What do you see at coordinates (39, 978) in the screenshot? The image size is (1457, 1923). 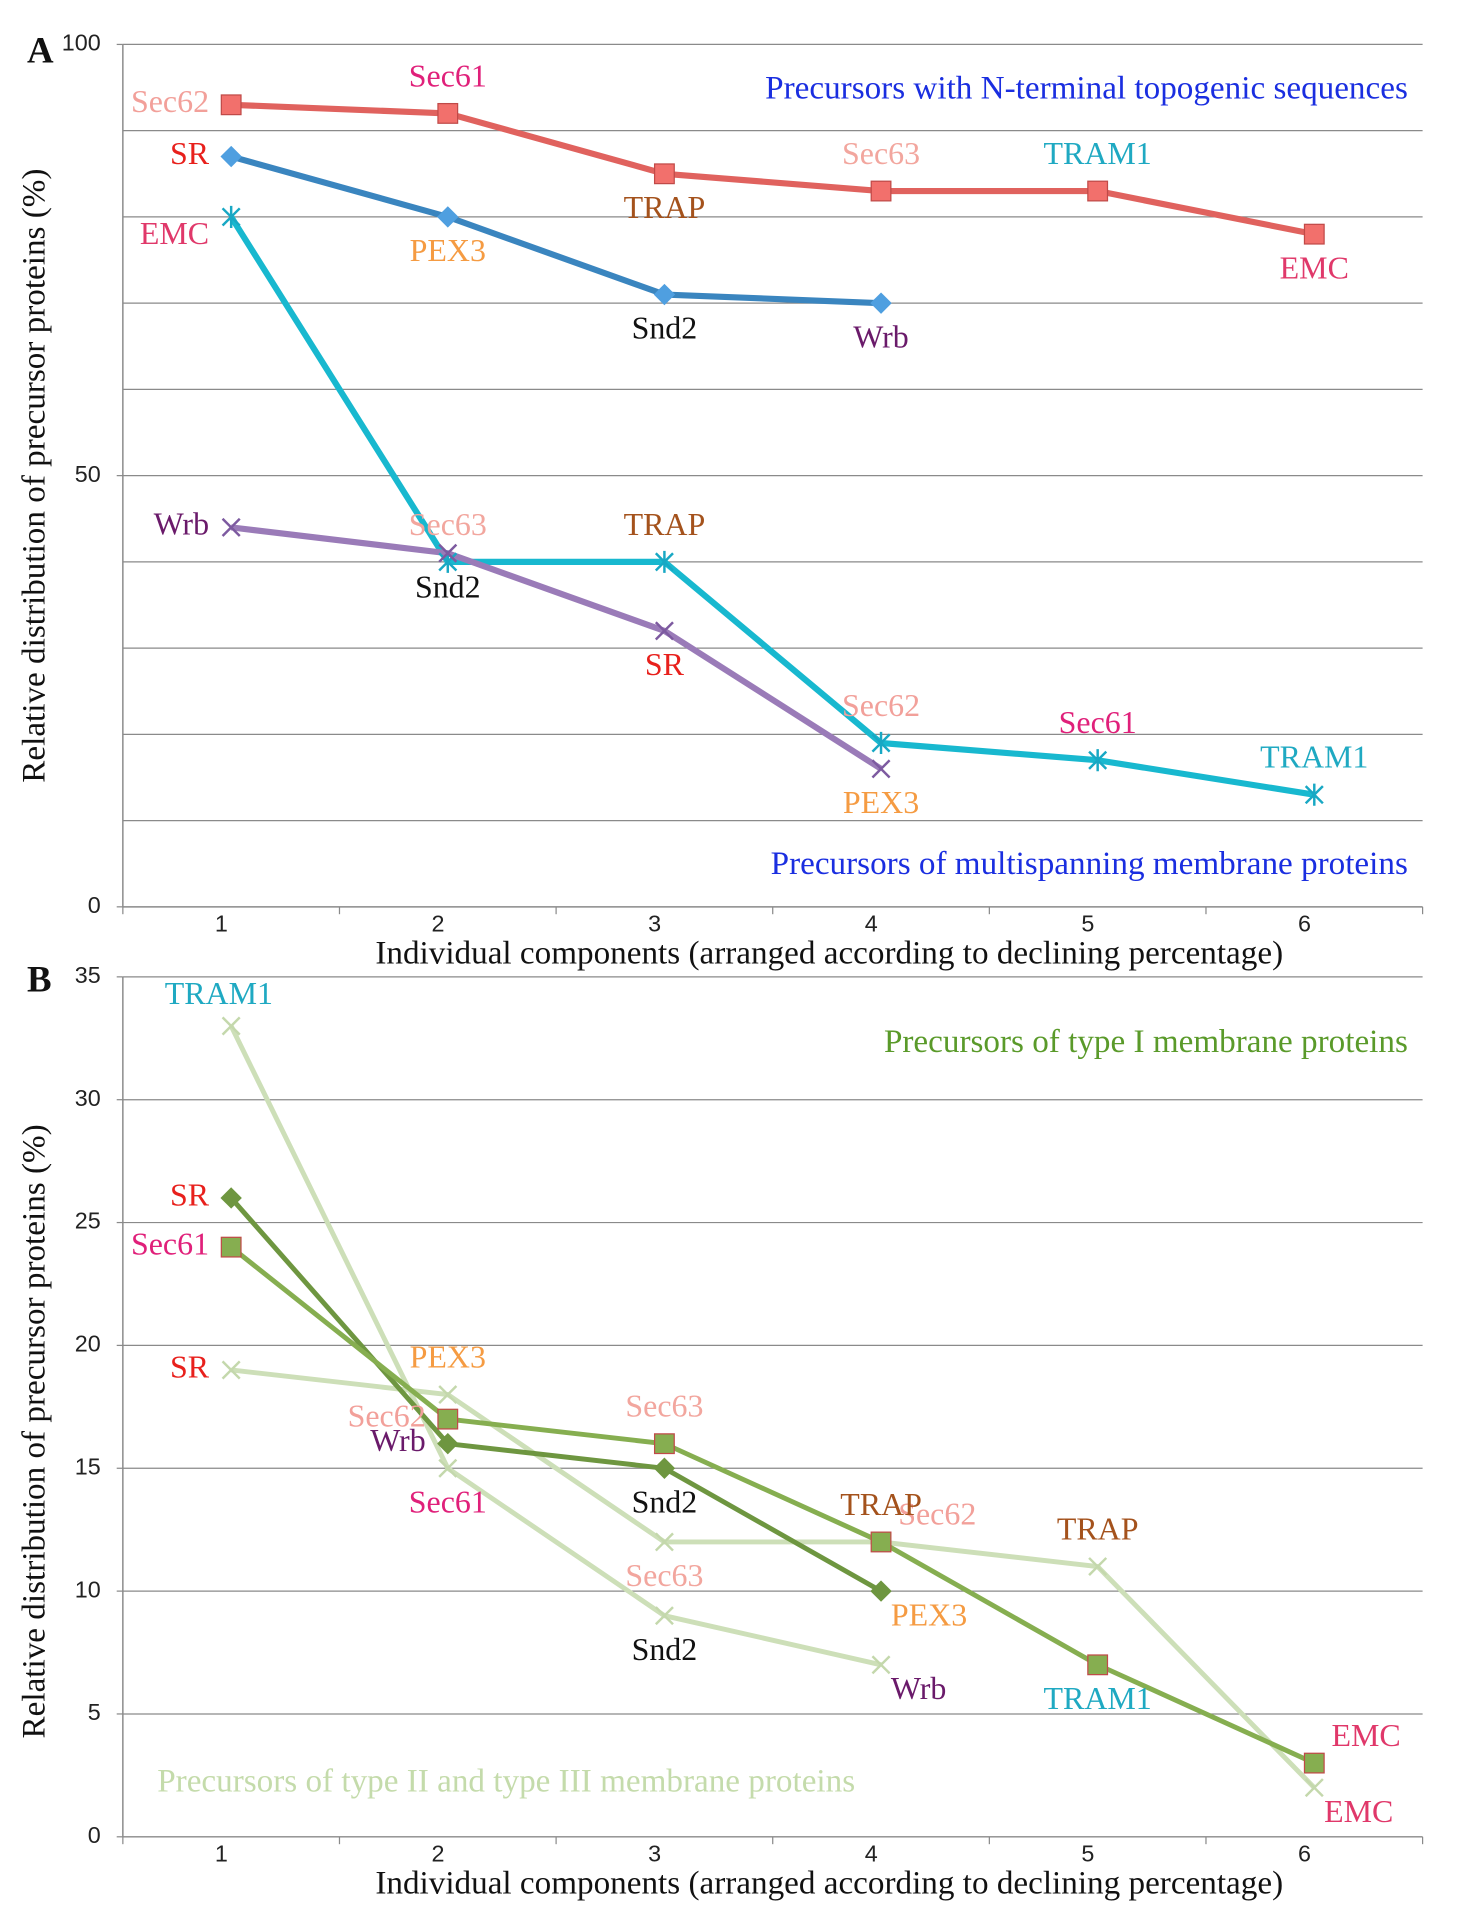 I see `panel-label: B` at bounding box center [39, 978].